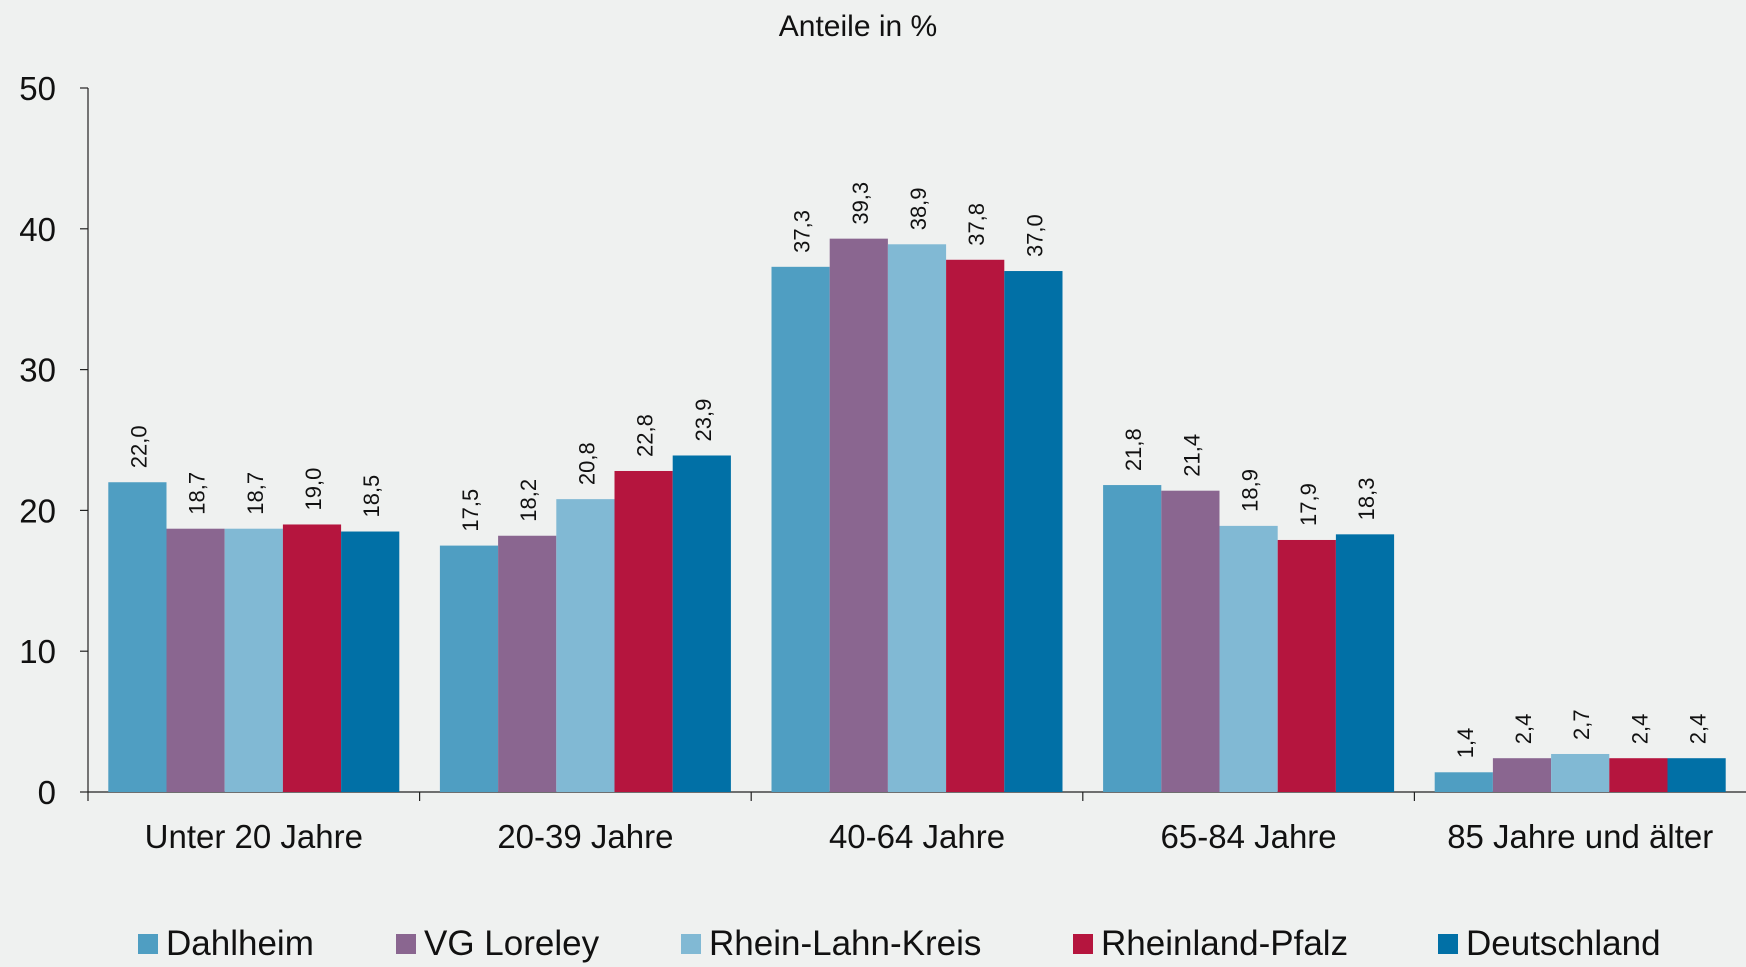  Describe the element at coordinates (37, 229) in the screenshot. I see `y-tick-label: 40` at that location.